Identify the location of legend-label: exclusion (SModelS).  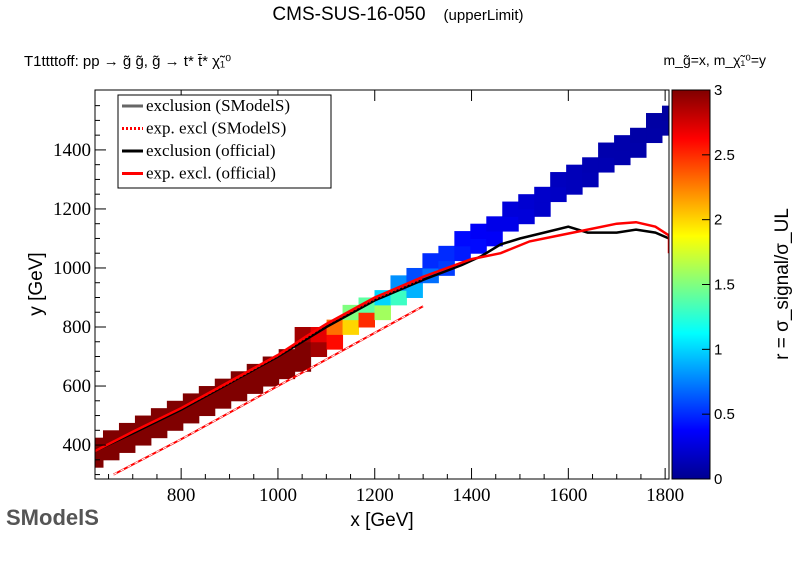
(218, 105).